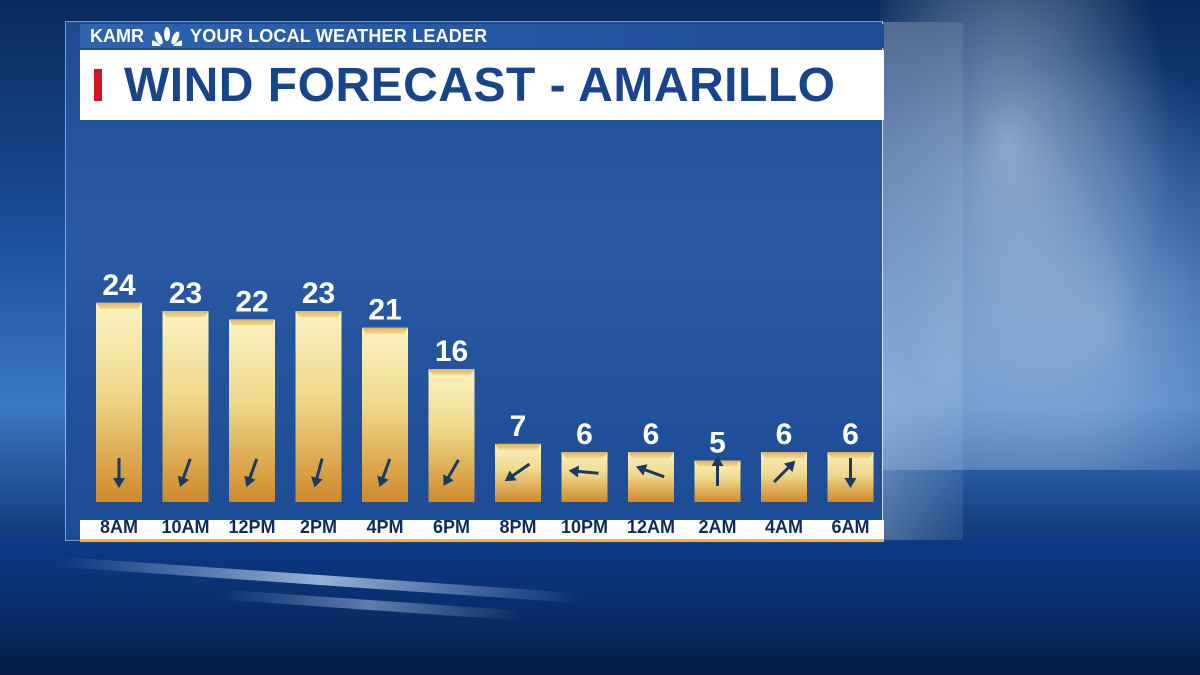 Image resolution: width=1200 pixels, height=675 pixels. What do you see at coordinates (339, 36) in the screenshot?
I see `station-slogan: YOUR LOCAL WEATHER LEADER` at bounding box center [339, 36].